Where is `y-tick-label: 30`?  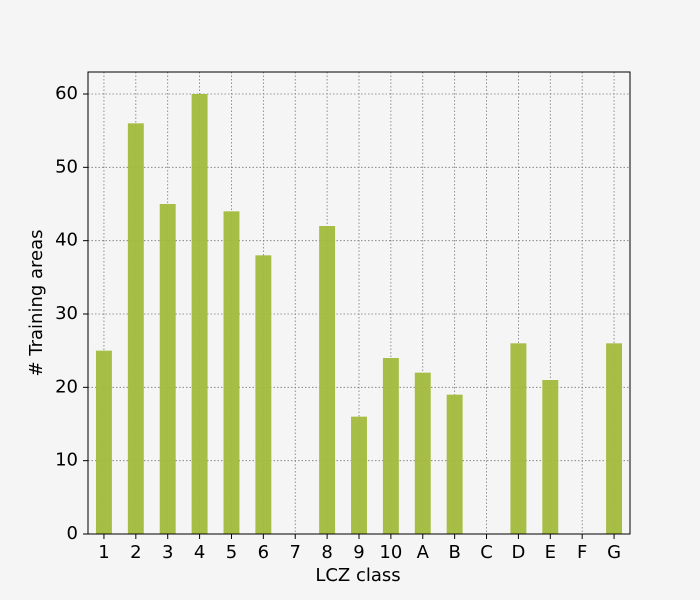
y-tick-label: 30 is located at coordinates (66, 313).